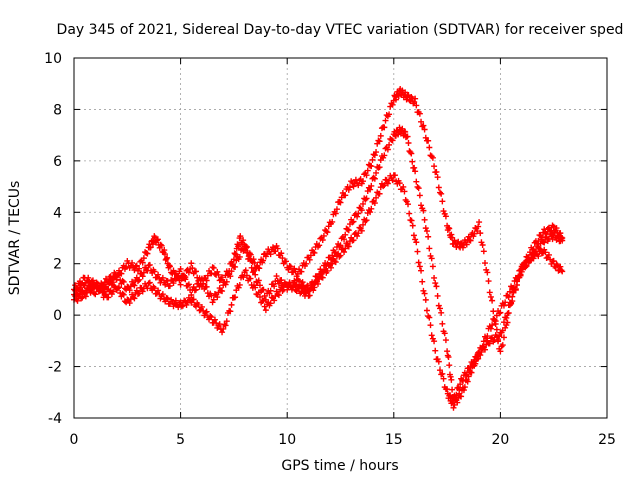 This screenshot has height=480, width=640. Describe the element at coordinates (57, 316) in the screenshot. I see `y-tick-label: 0` at that location.